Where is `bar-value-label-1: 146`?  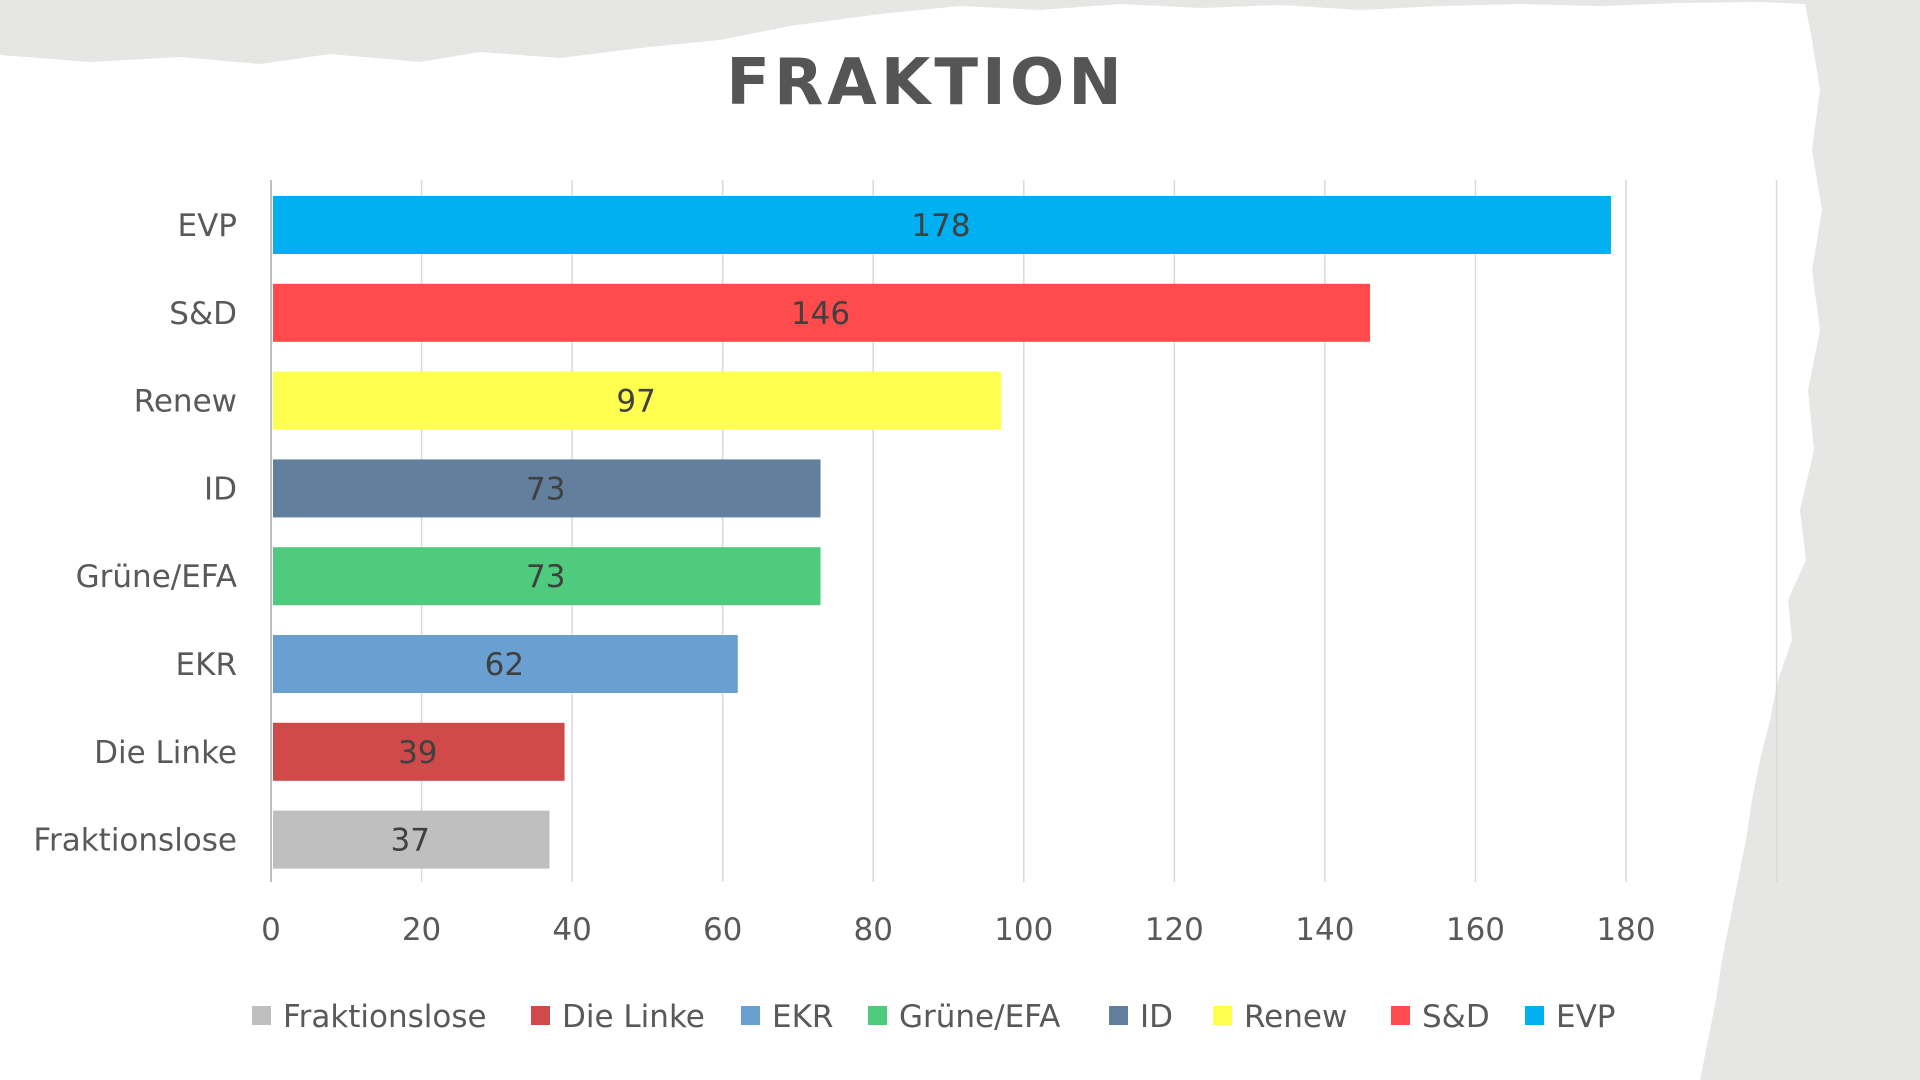 bar-value-label-1: 146 is located at coordinates (820, 314).